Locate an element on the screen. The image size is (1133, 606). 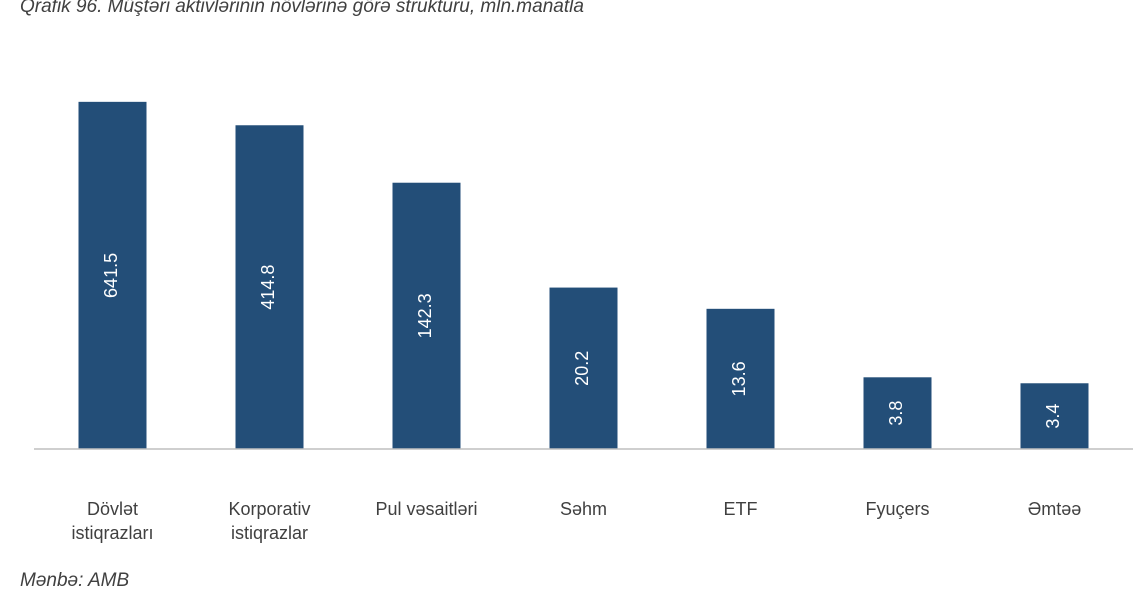
x-tick-label: Pul vəsaitləri is located at coordinates (426, 509).